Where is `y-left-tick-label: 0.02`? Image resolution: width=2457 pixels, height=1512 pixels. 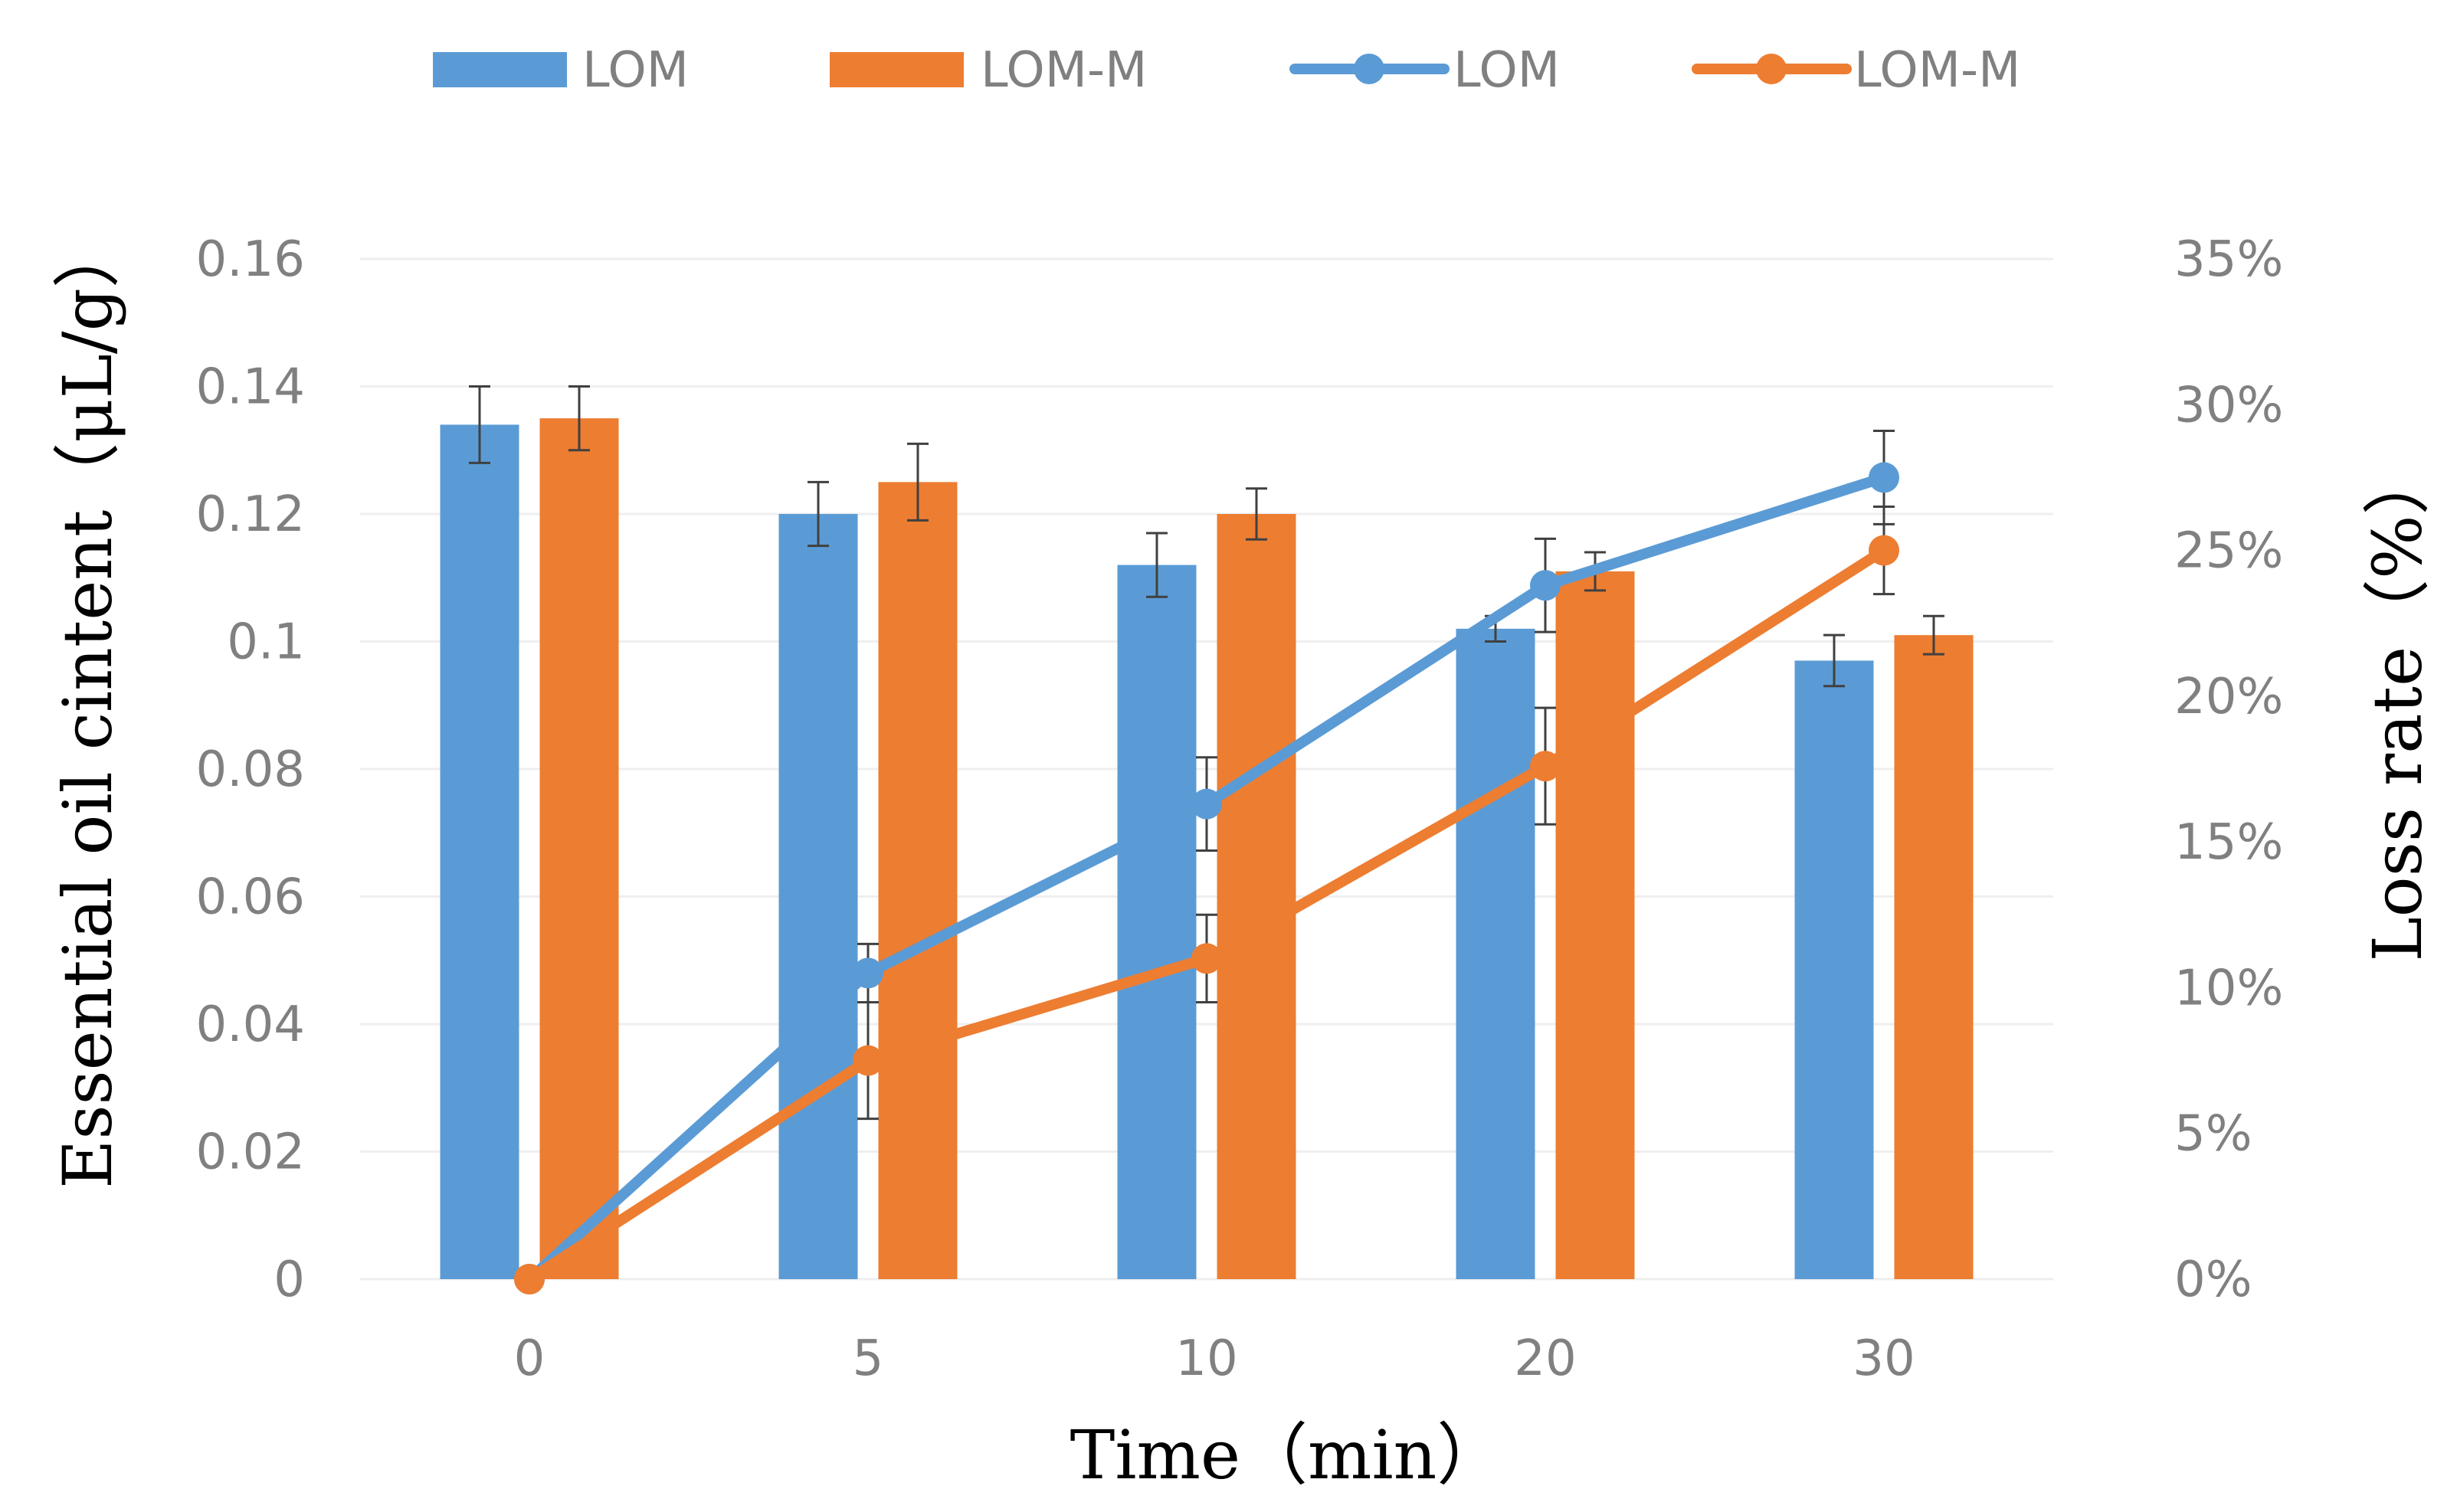 y-left-tick-label: 0.02 is located at coordinates (251, 1152).